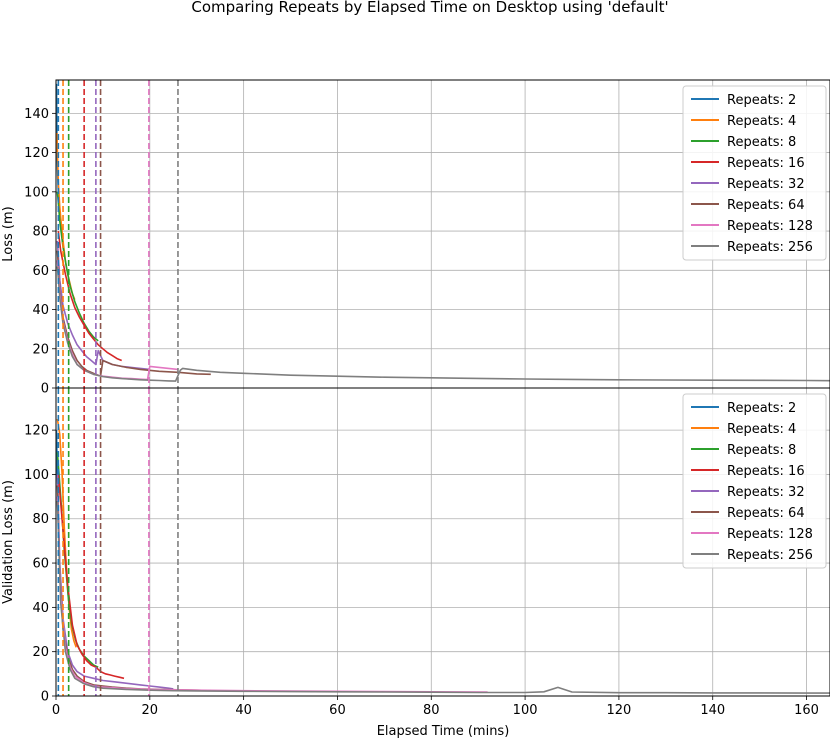 Image resolution: width=830 pixels, height=739 pixels. Describe the element at coordinates (337, 710) in the screenshot. I see `x-tick-label: 60` at that location.